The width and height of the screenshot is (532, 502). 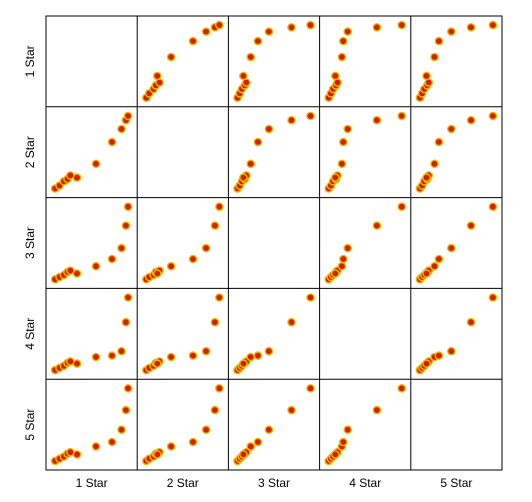 What do you see at coordinates (30, 243) in the screenshot?
I see `y-axis-label: 3 Star` at bounding box center [30, 243].